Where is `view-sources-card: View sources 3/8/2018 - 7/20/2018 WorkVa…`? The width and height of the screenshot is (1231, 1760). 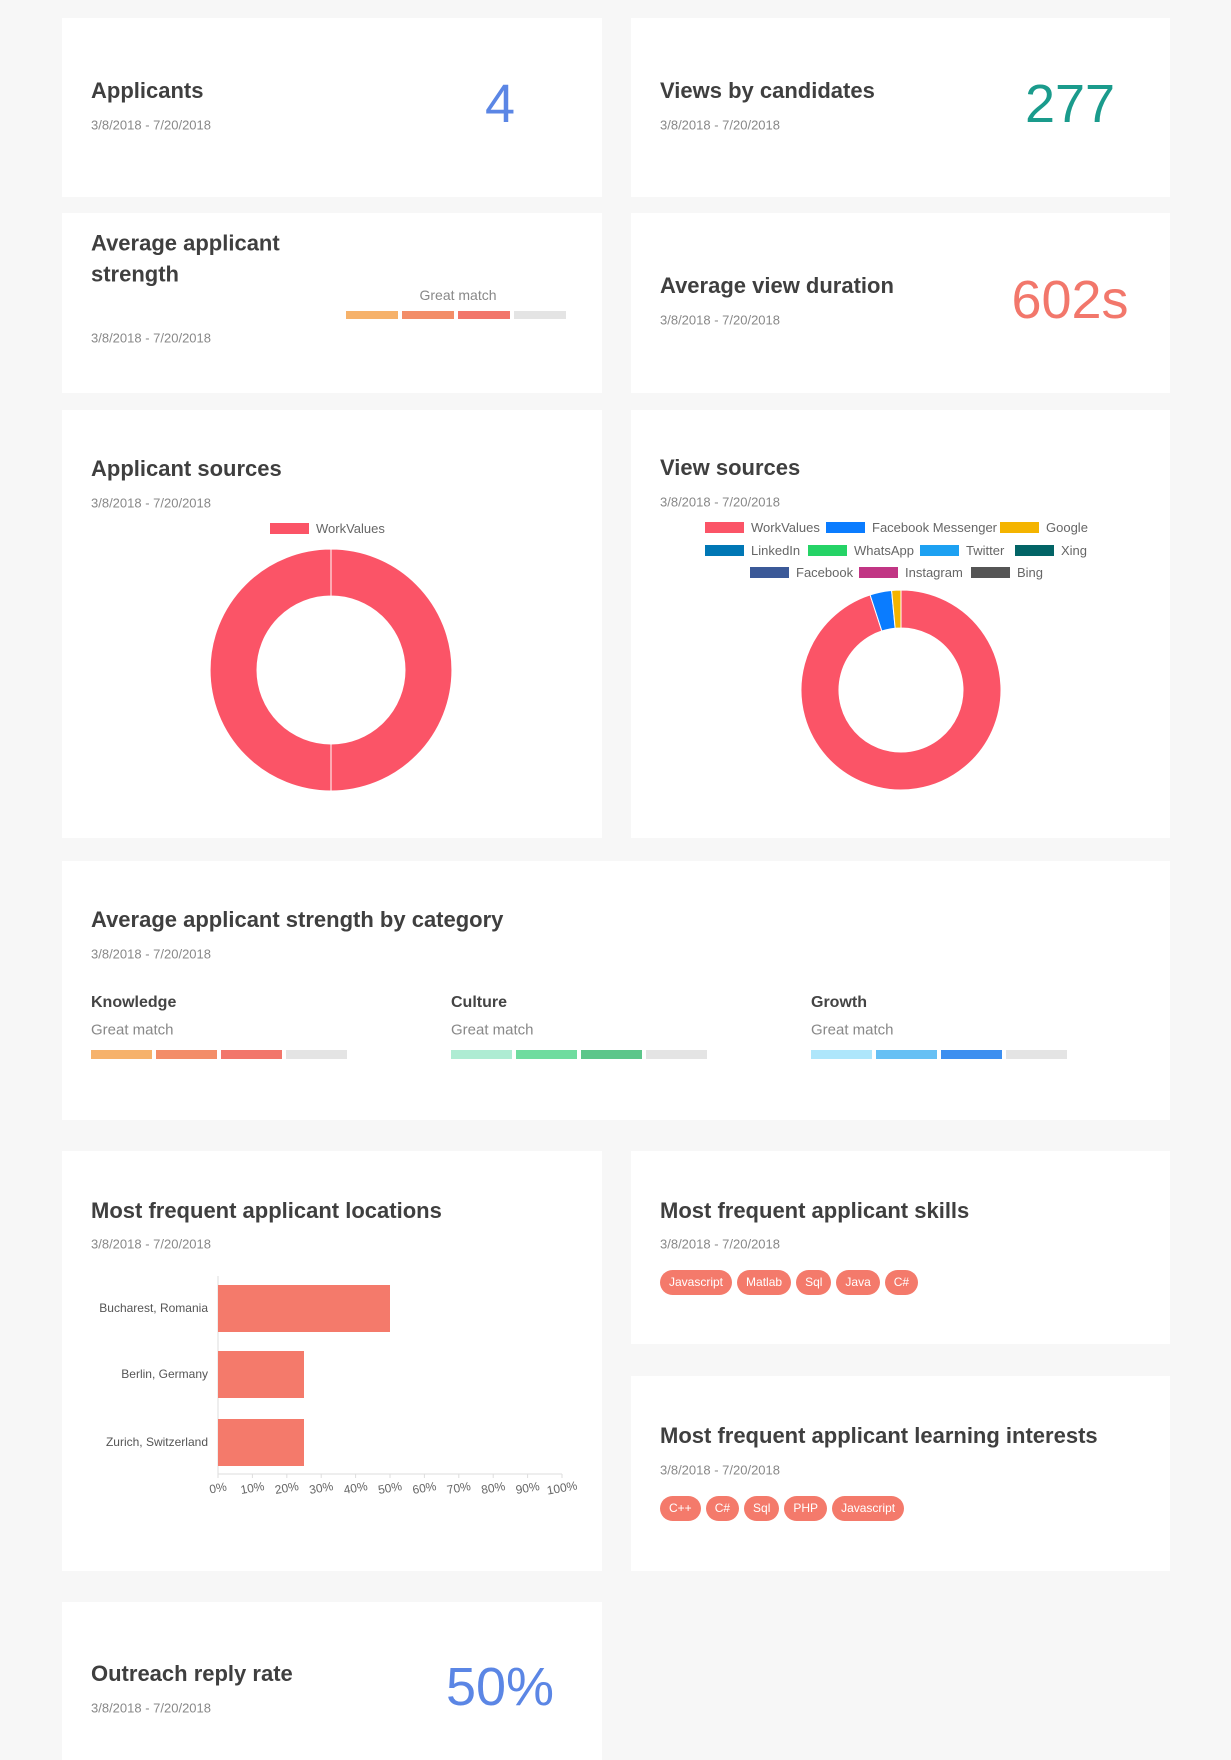
view-sources-card: View sources 3/8/2018 - 7/20/2018 WorkVa… is located at coordinates (900, 624).